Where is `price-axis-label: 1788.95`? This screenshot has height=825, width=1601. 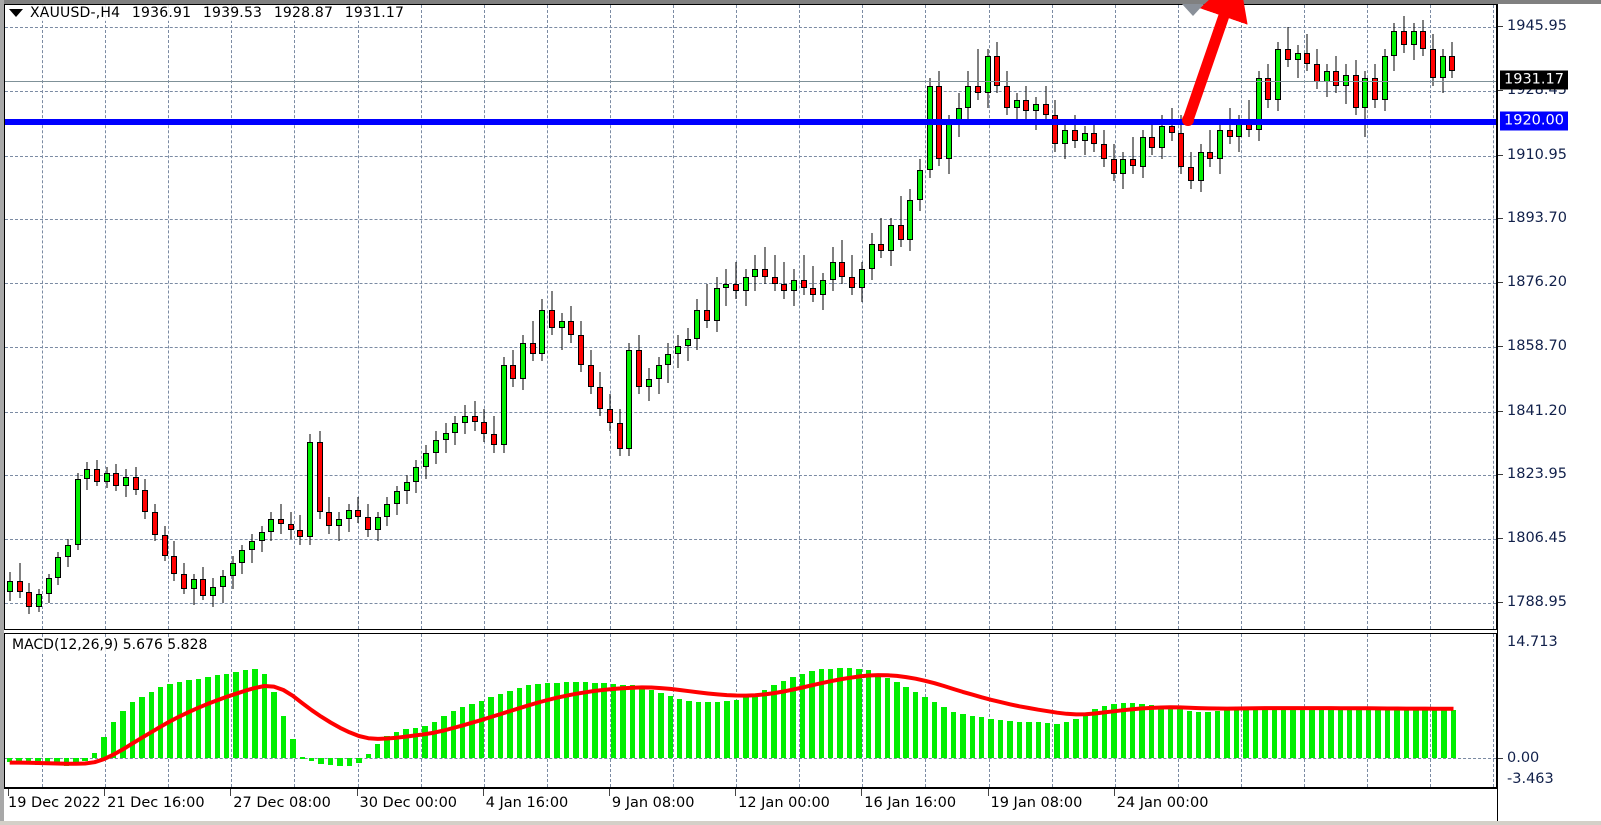 price-axis-label: 1788.95 is located at coordinates (1537, 602).